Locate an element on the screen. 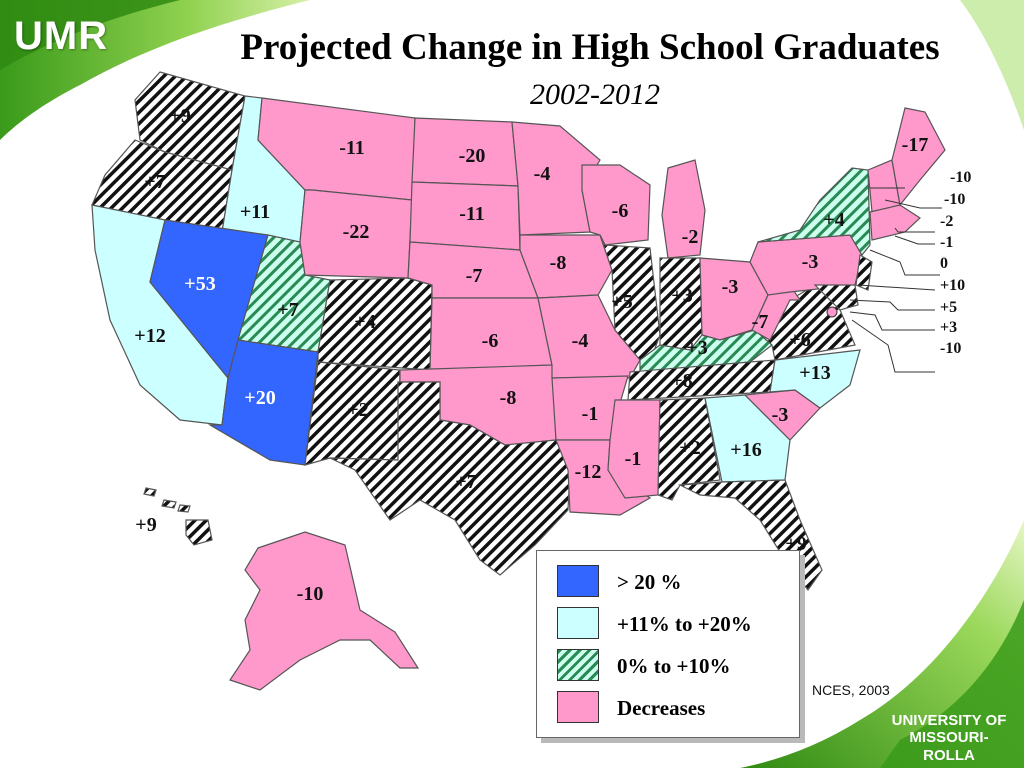 The width and height of the screenshot is (1024, 768). state-tx is located at coordinates (450, 478).